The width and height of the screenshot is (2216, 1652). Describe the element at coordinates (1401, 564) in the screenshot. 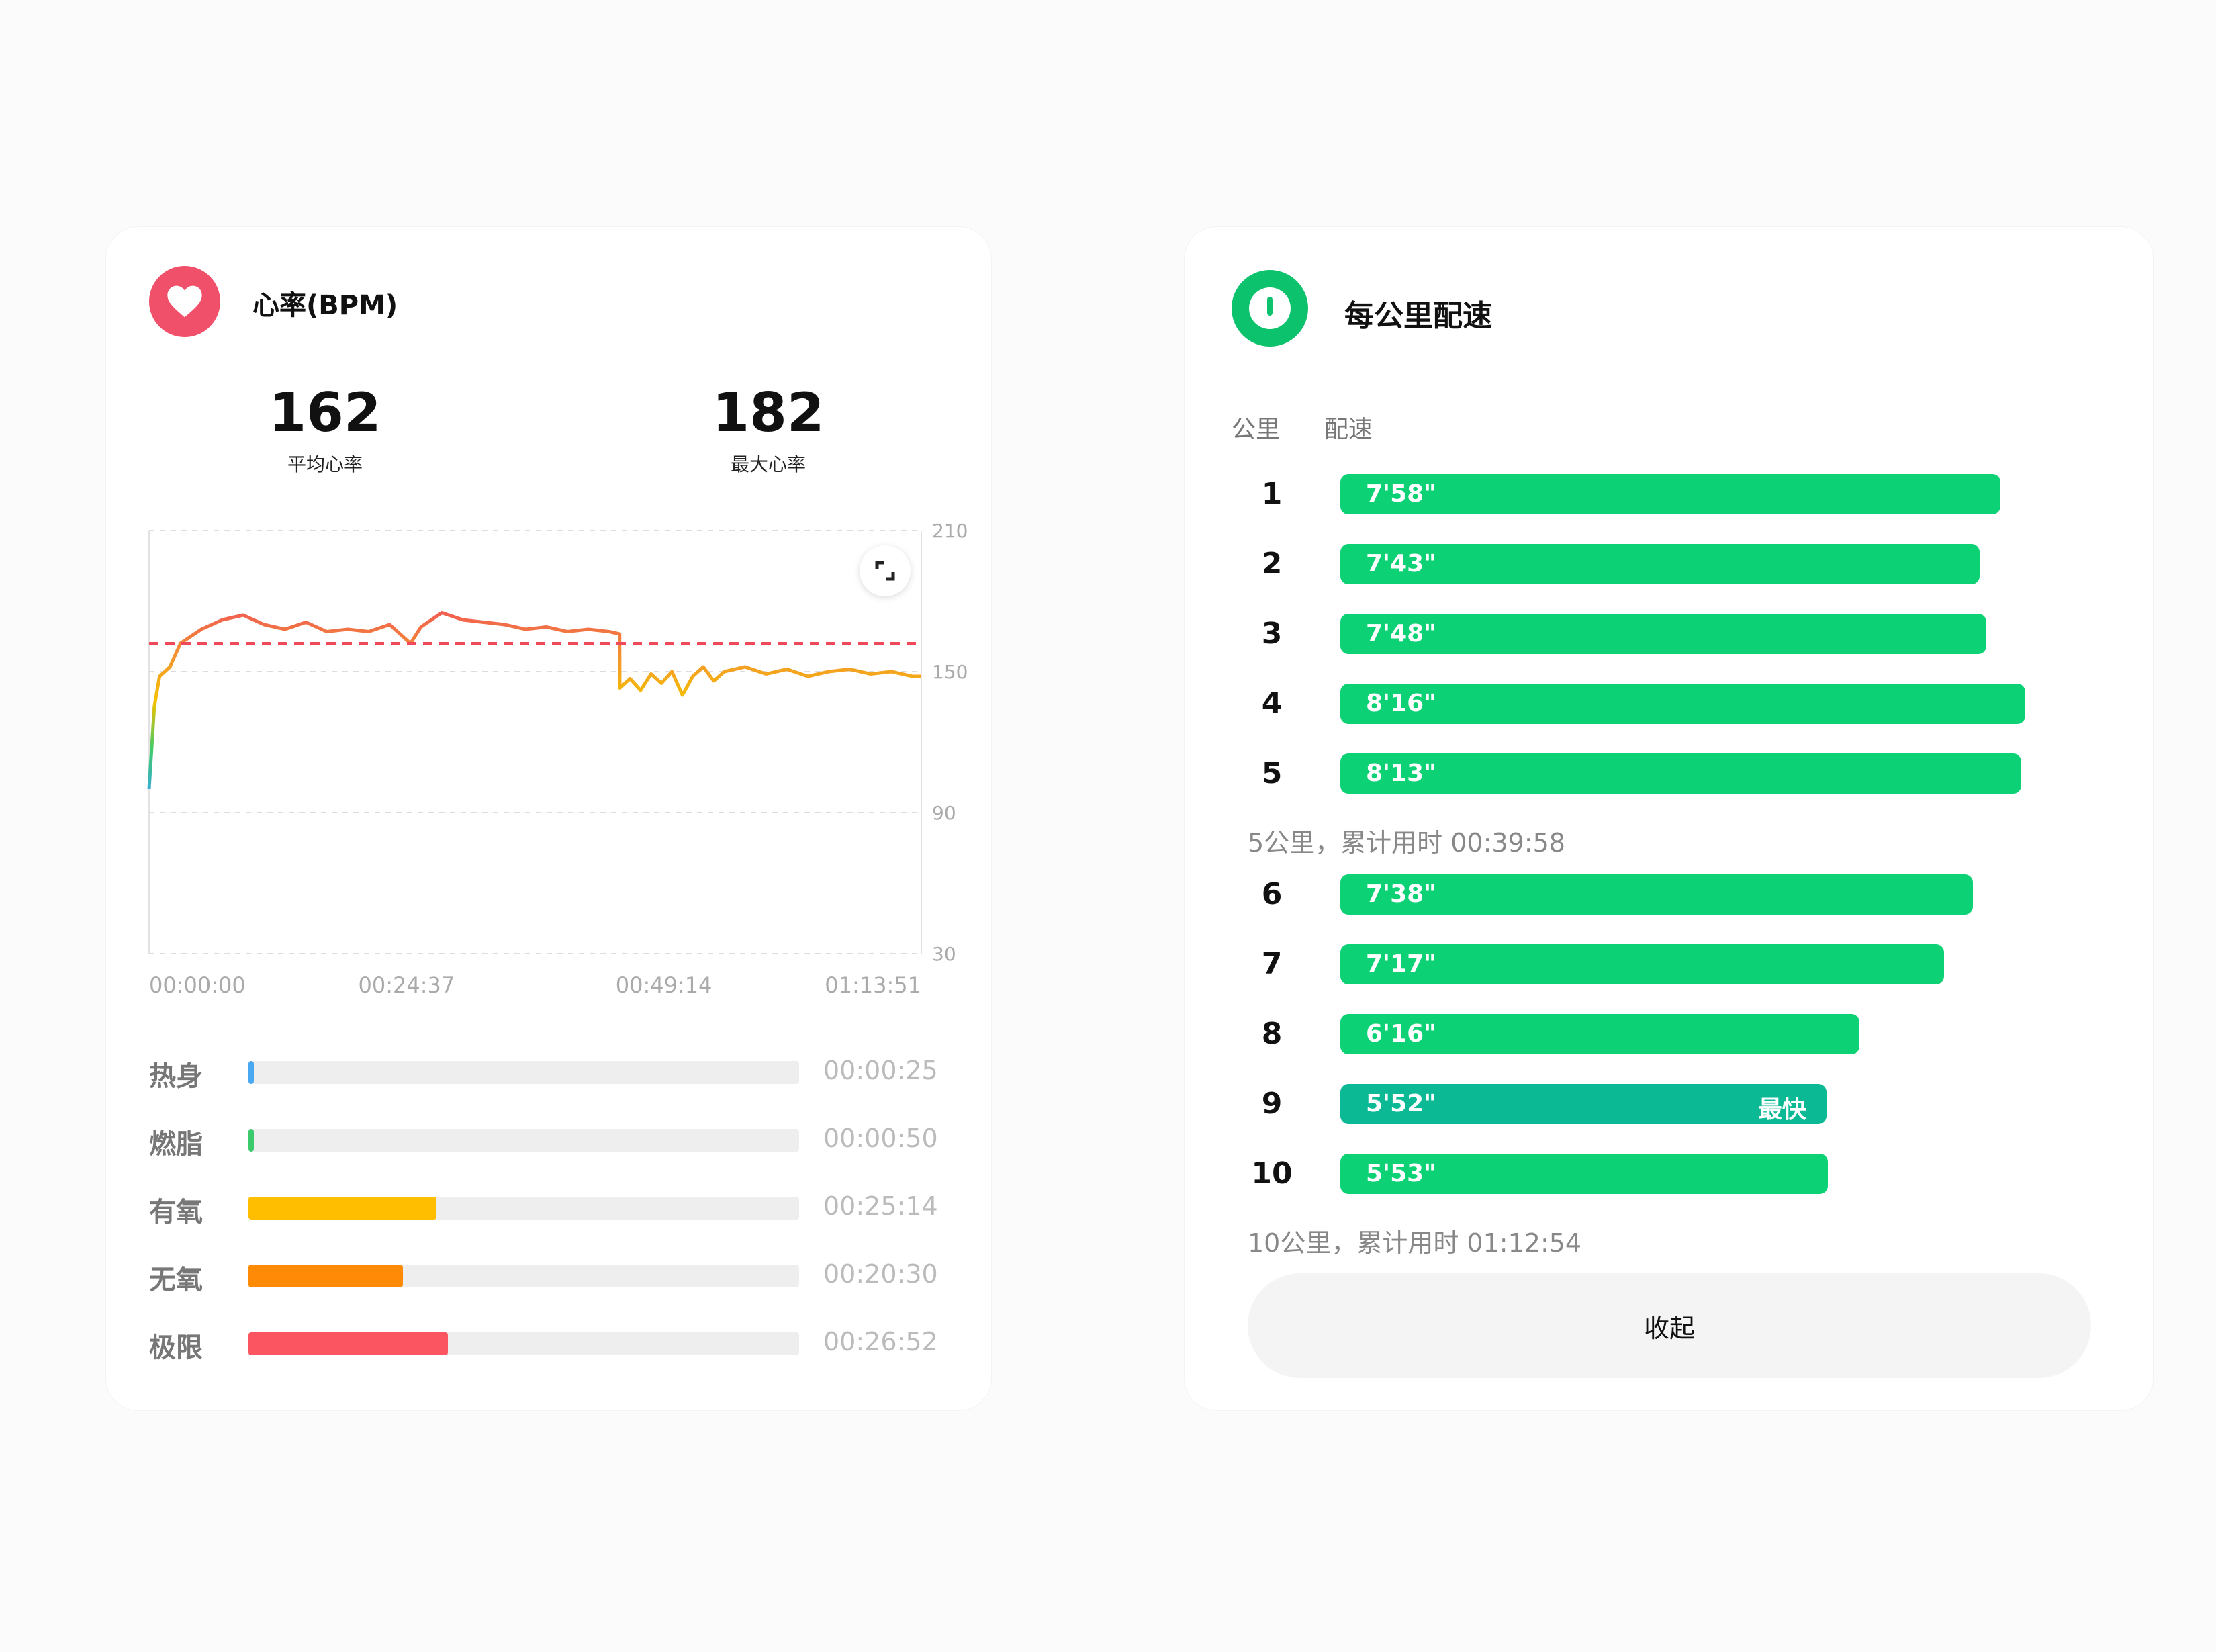

I see `pace-value: 7'43"` at that location.